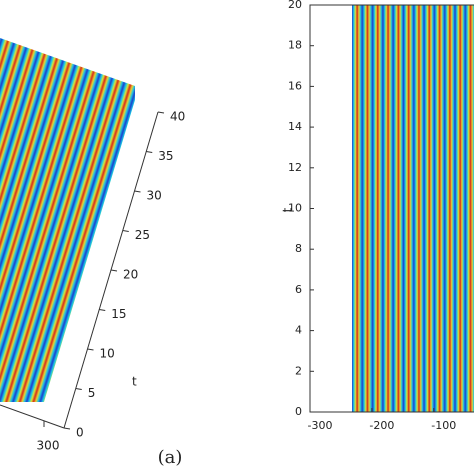  What do you see at coordinates (381, 425) in the screenshot?
I see `x-tick-label: -200` at bounding box center [381, 425].